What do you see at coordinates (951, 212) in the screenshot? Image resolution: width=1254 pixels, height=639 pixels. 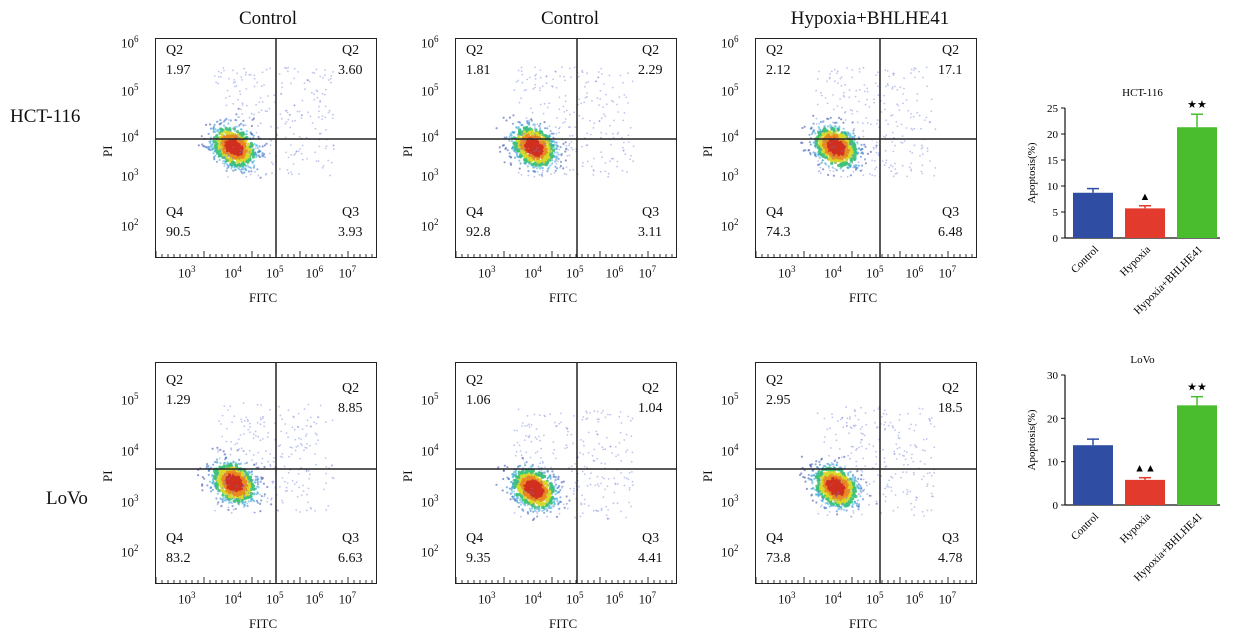 I see `quadrant-name: Q3` at bounding box center [951, 212].